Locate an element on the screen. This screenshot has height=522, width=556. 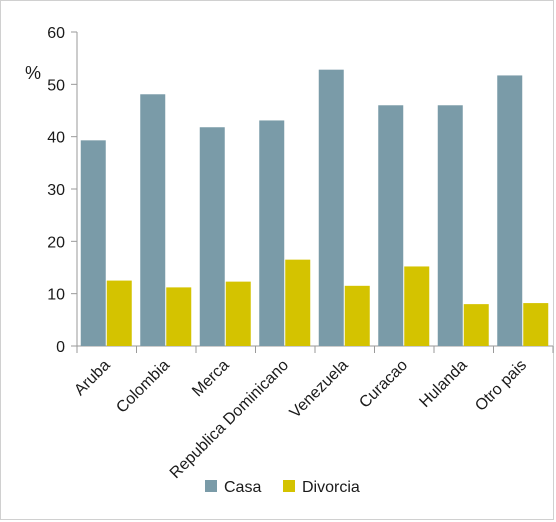
y-tick-label: 40 is located at coordinates (56, 138).